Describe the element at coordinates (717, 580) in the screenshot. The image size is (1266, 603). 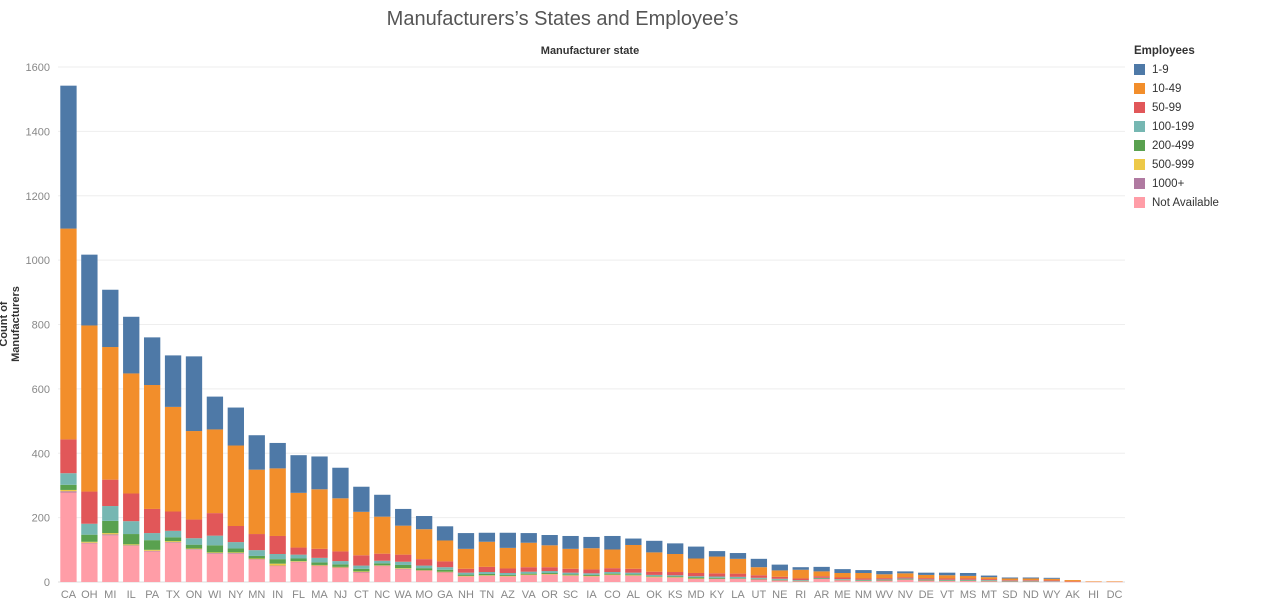
I see `bar-segment-KY-not-available` at that location.